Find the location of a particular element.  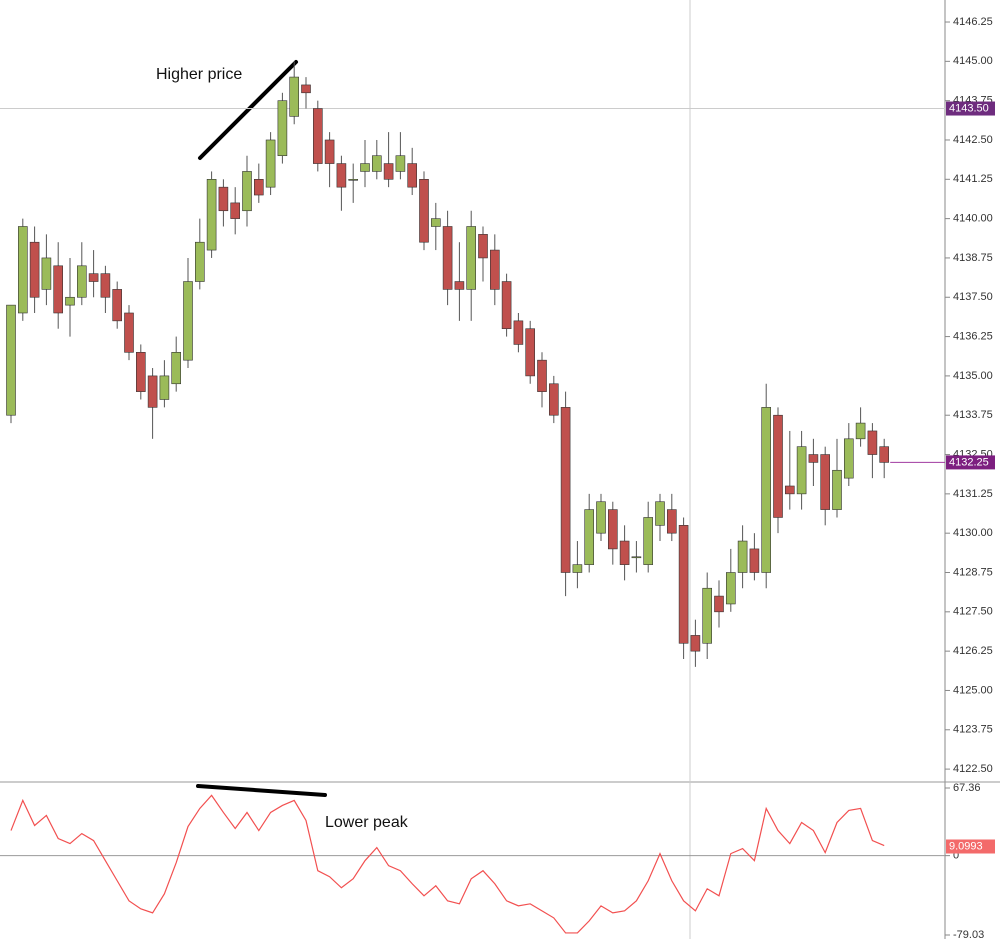

annotation: Higher price is located at coordinates (199, 74).